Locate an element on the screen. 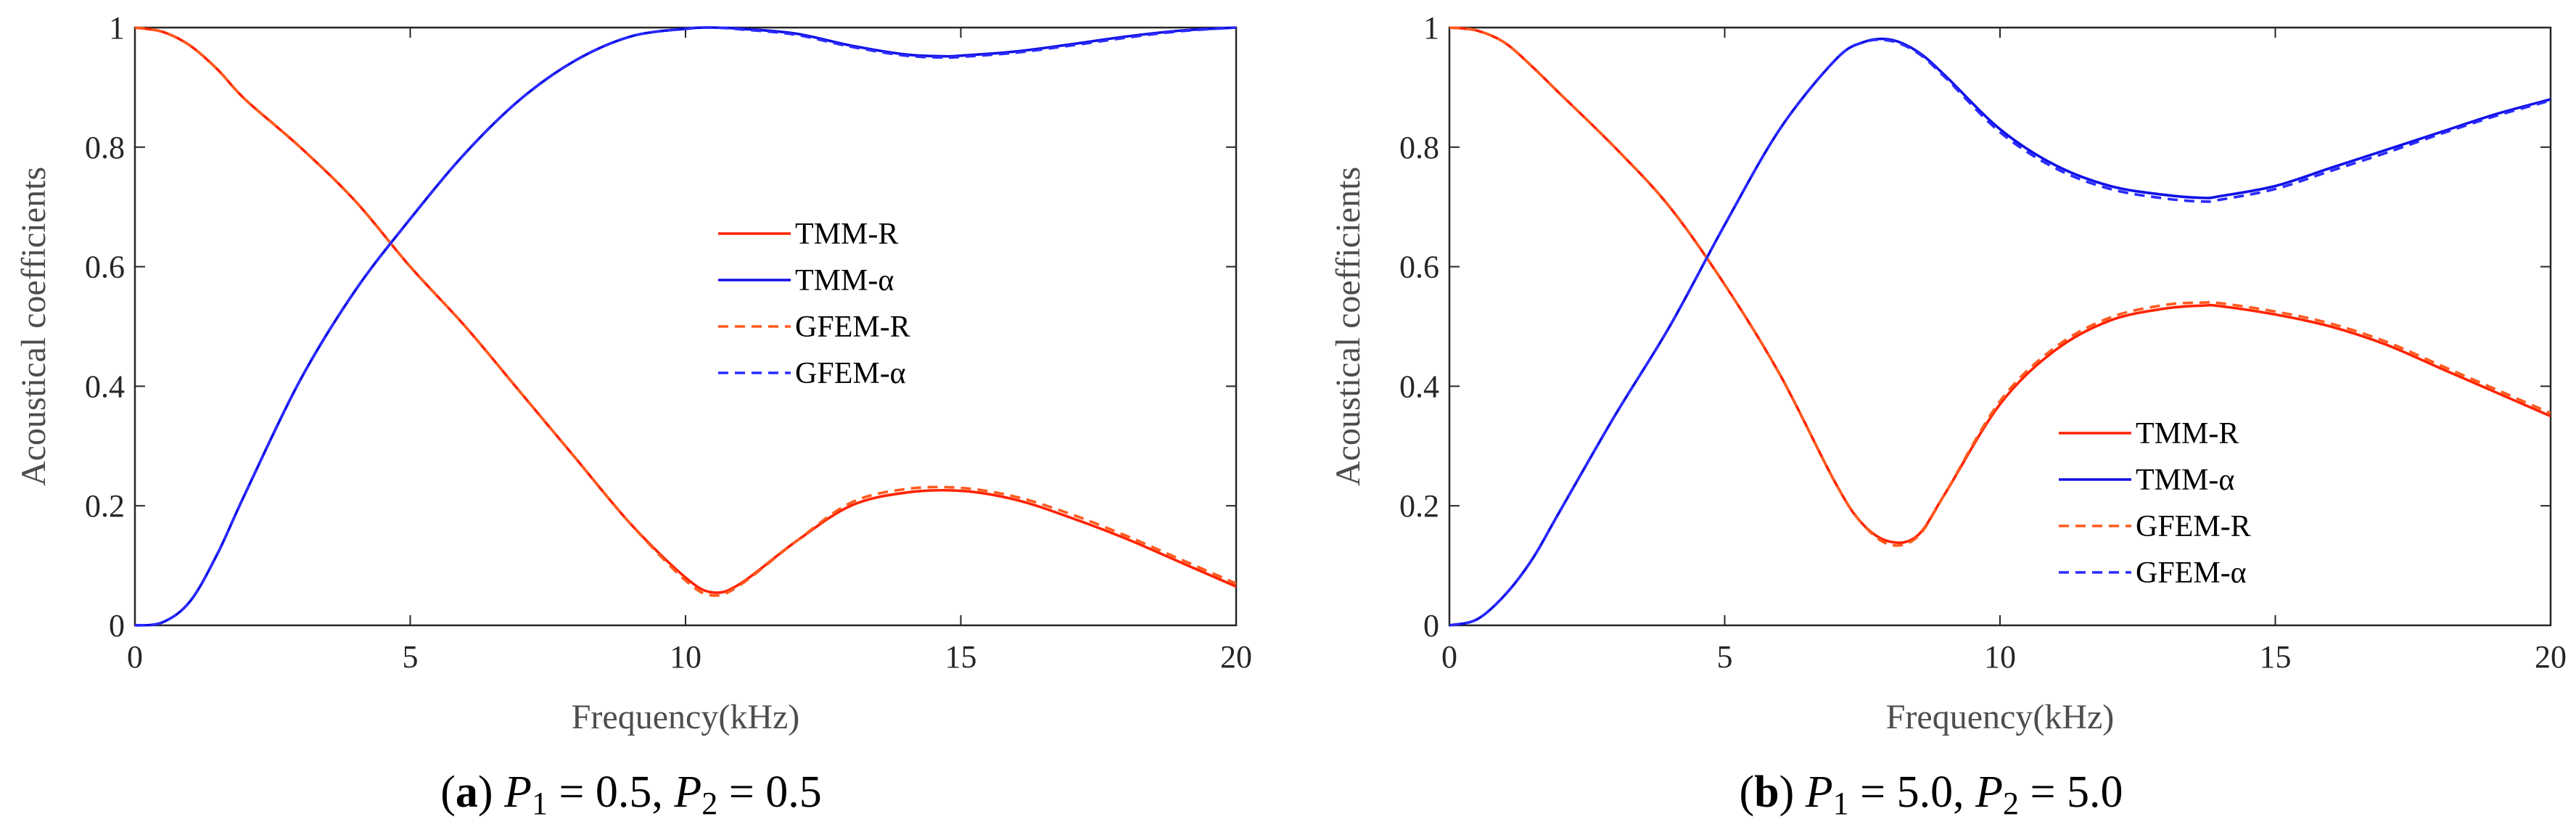 The width and height of the screenshot is (2576, 835). panel-caption: (b) P1 = 5.0, P2 = 5.0 is located at coordinates (1931, 795).